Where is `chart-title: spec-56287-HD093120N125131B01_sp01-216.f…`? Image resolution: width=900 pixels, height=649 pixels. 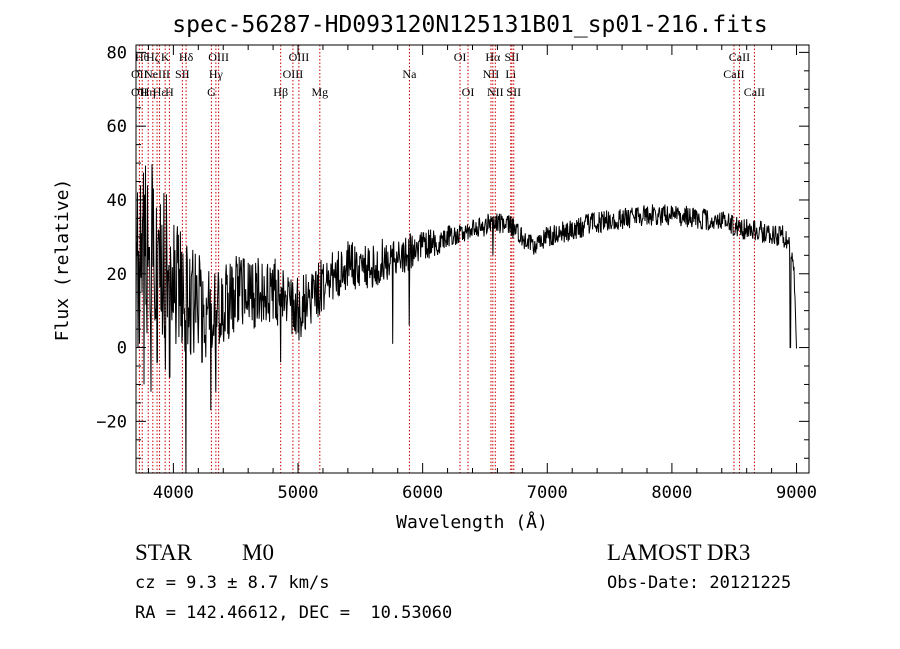 chart-title: spec-56287-HD093120N125131B01_sp01-216.f… is located at coordinates (469, 25).